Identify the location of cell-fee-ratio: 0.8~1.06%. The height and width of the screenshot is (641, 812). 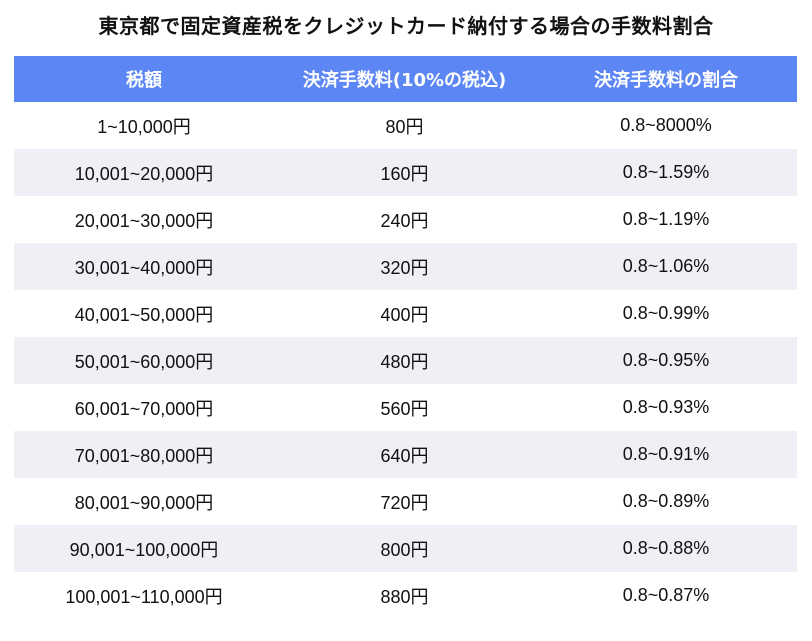
(666, 266).